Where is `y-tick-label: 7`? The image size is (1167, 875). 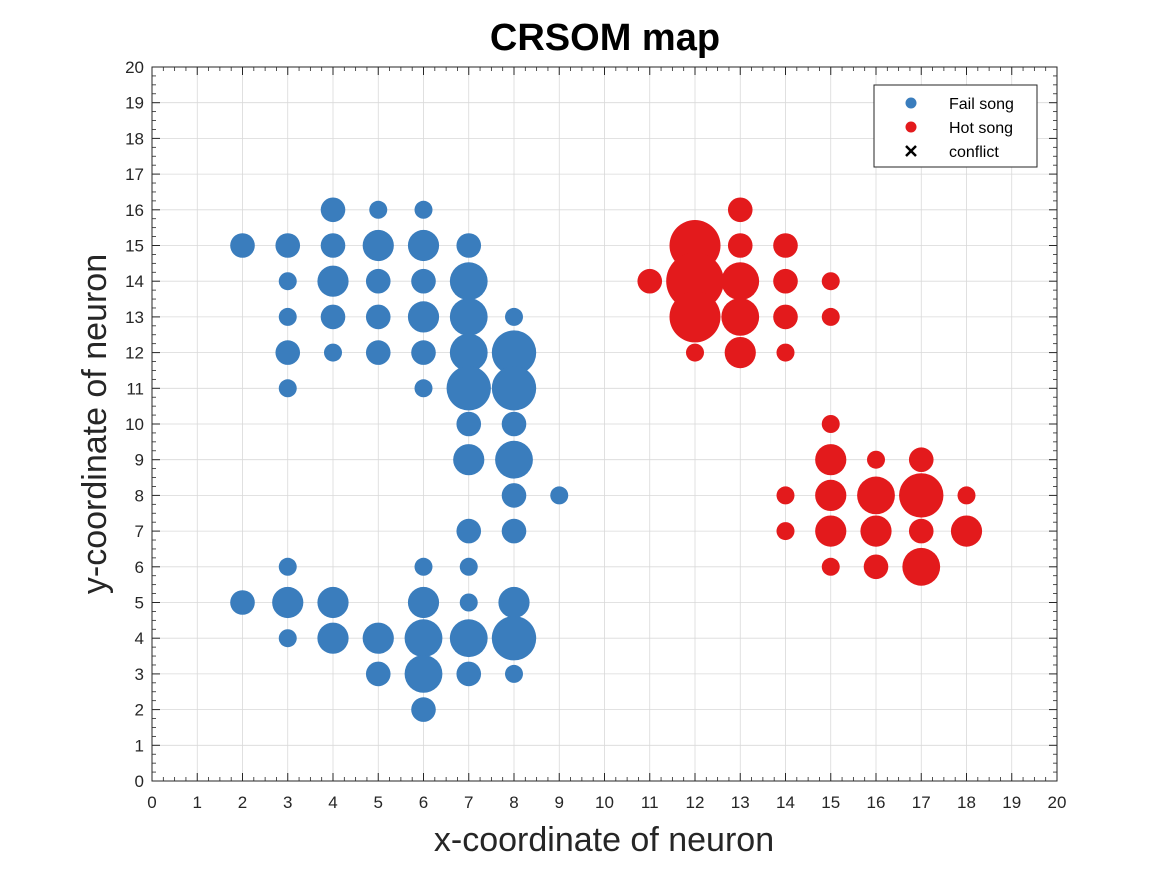 y-tick-label: 7 is located at coordinates (139, 531).